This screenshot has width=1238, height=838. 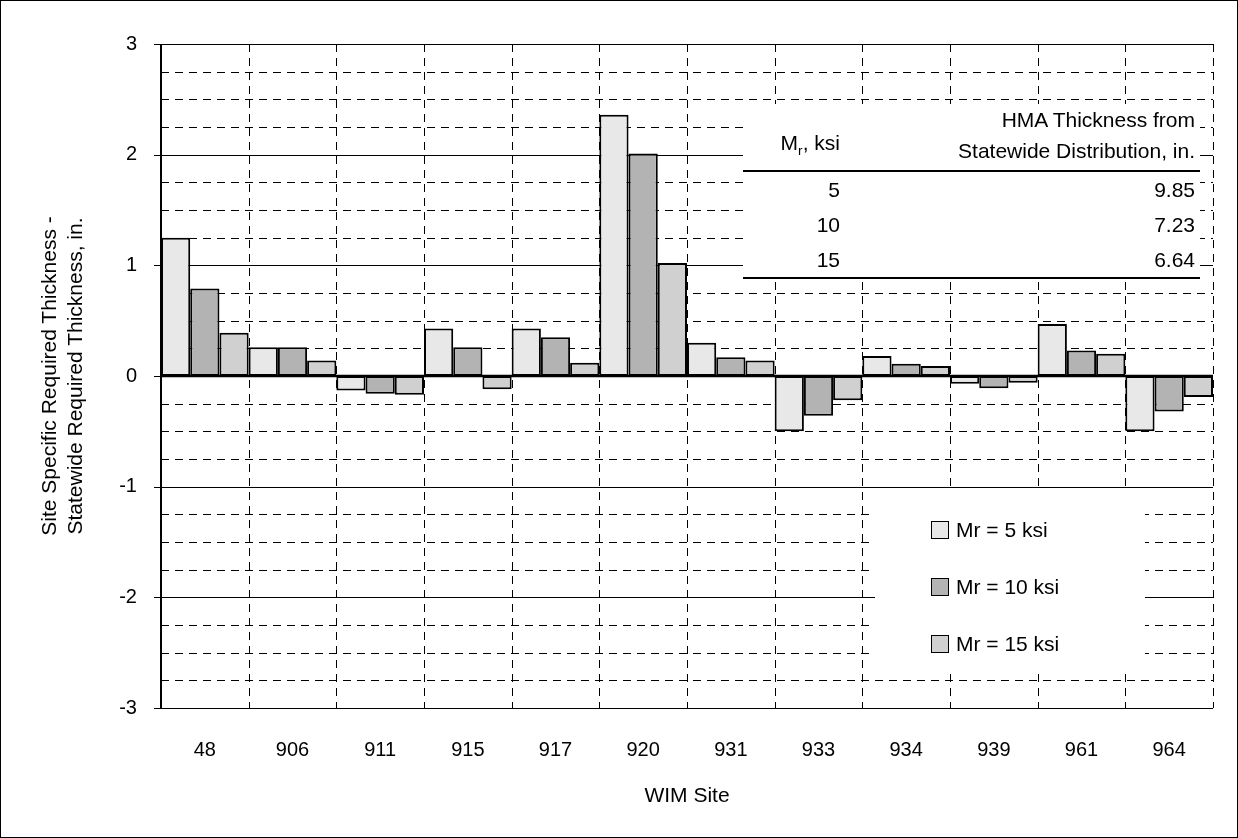 What do you see at coordinates (204, 748) in the screenshot?
I see `x-tick-label: 48` at bounding box center [204, 748].